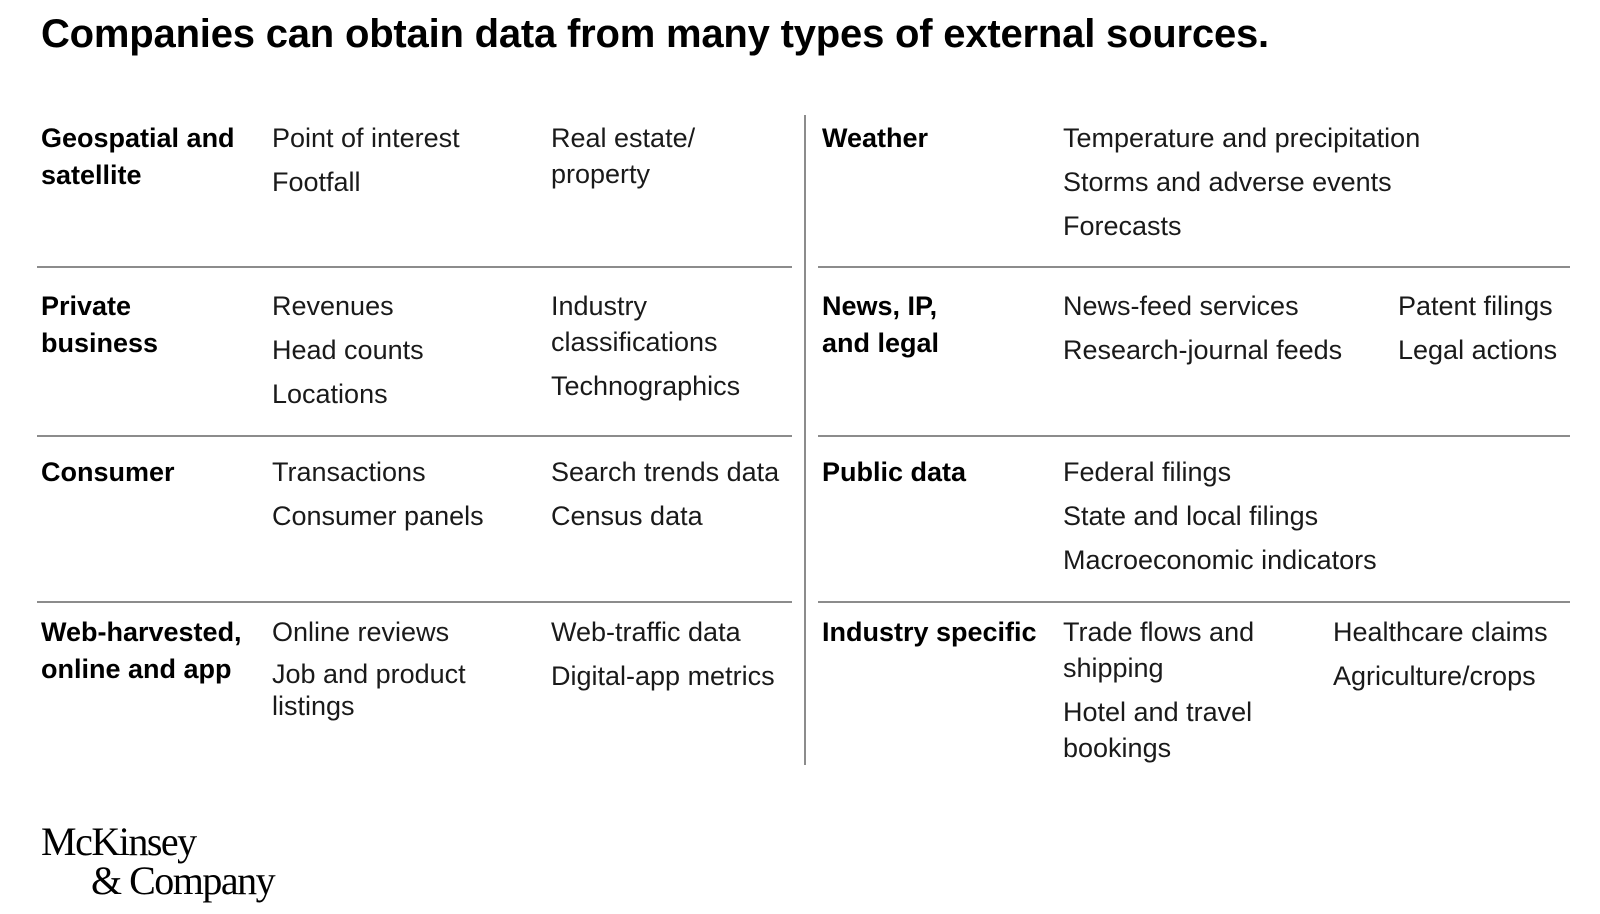  I want to click on source-item: Revenues, so click(333, 306).